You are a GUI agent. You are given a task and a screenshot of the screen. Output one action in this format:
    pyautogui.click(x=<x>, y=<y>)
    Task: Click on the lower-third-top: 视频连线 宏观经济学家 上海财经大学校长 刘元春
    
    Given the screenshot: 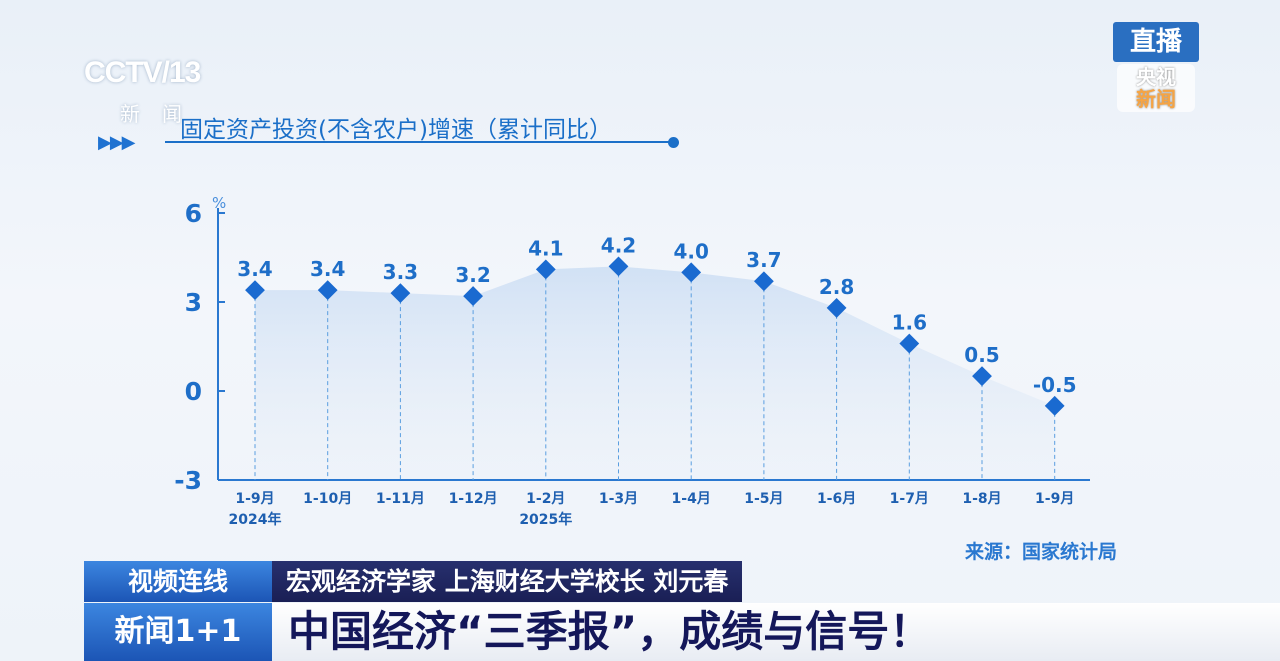 What is the action you would take?
    pyautogui.click(x=413, y=581)
    